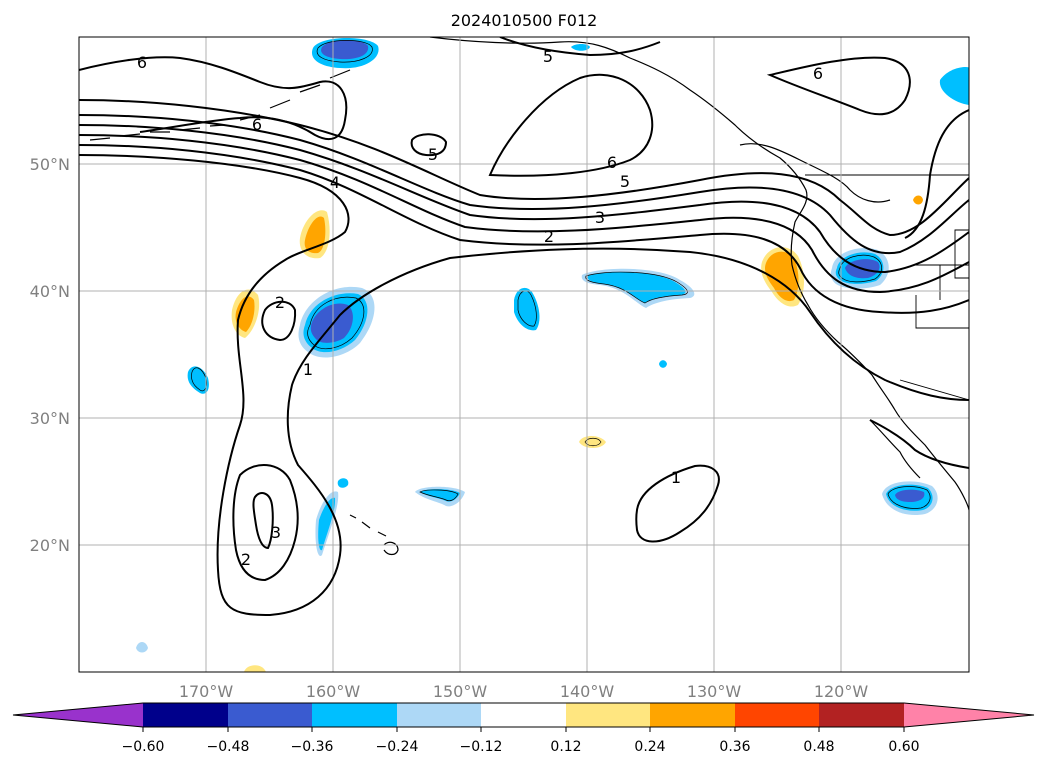  What do you see at coordinates (714, 691) in the screenshot?
I see `lon-tick-label: 130°W` at bounding box center [714, 691].